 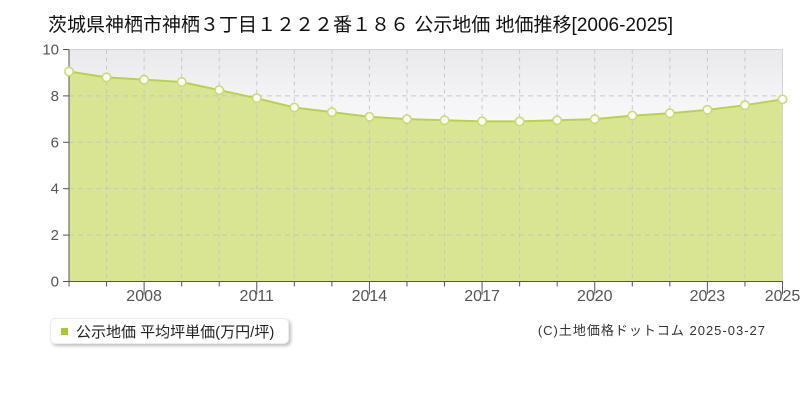 What do you see at coordinates (144, 296) in the screenshot?
I see `x-tick-label: 2008` at bounding box center [144, 296].